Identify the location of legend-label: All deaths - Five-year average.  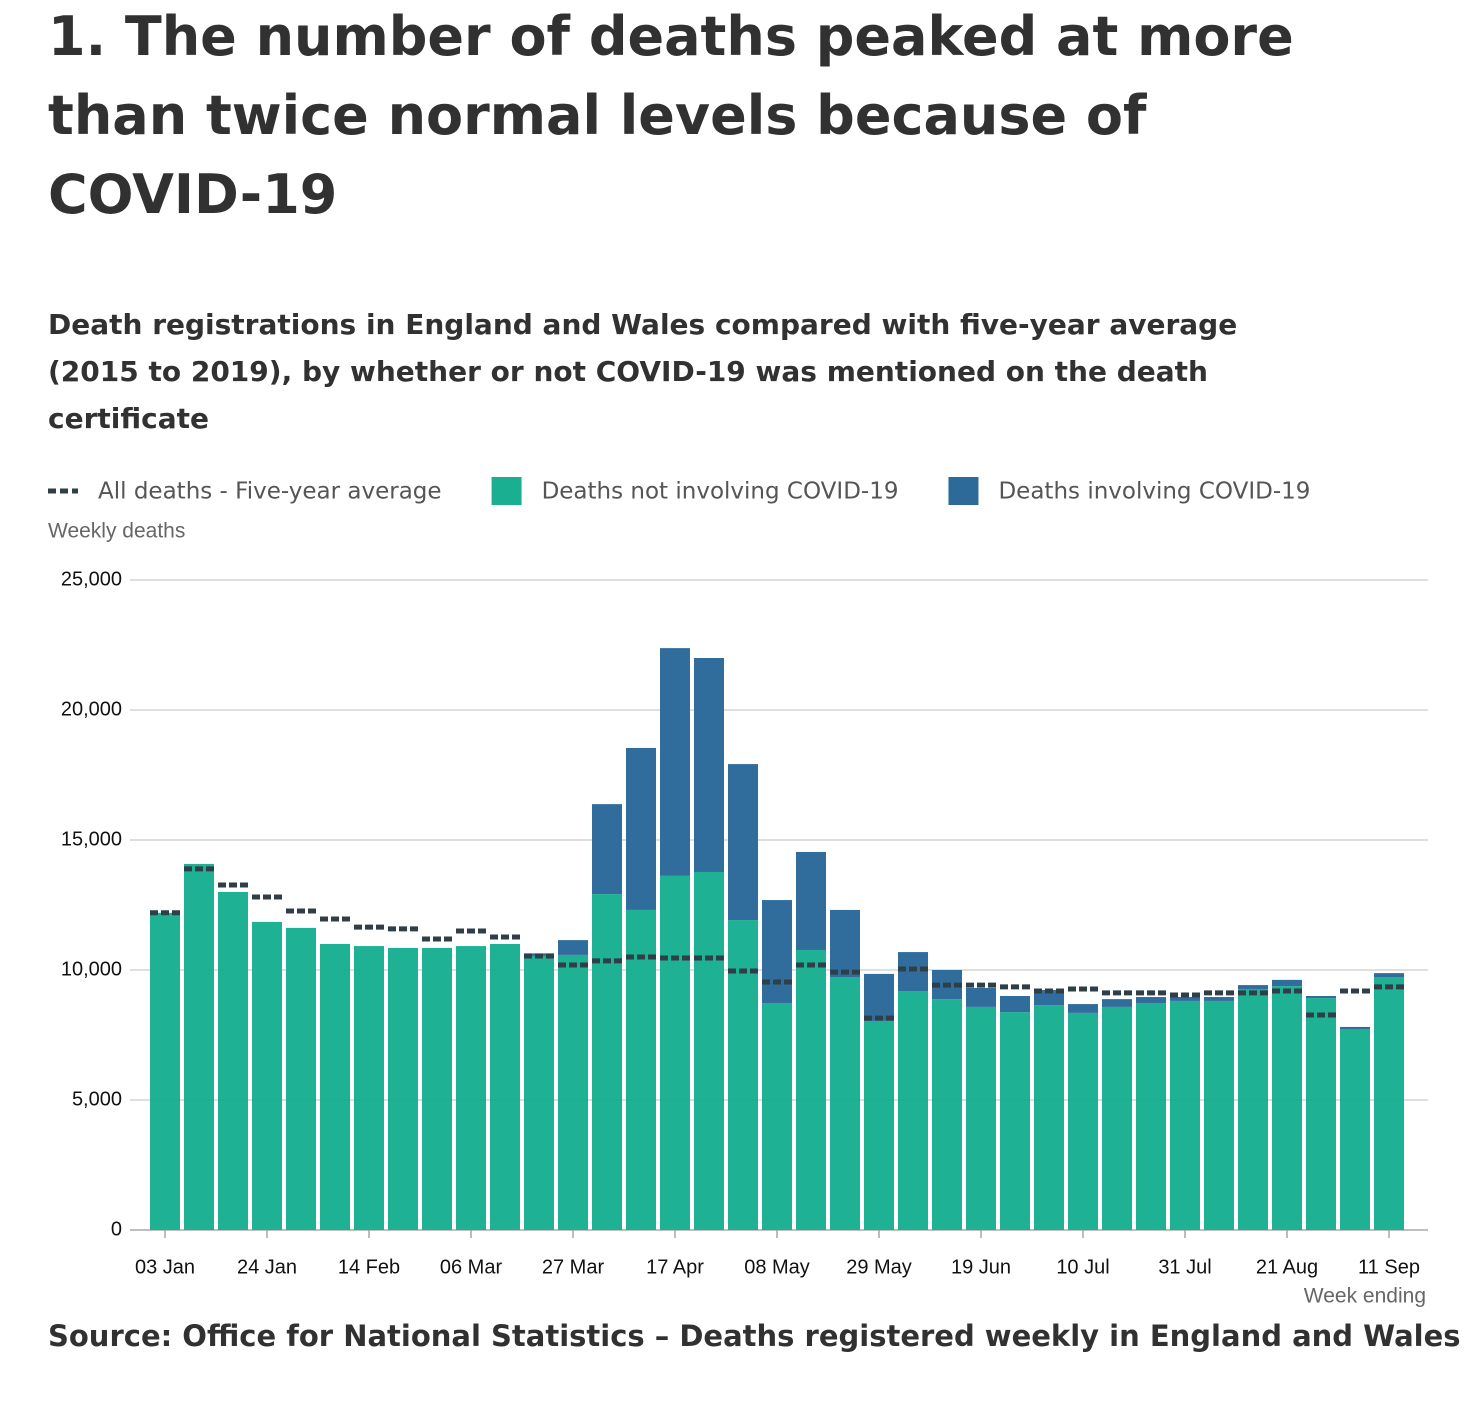
(270, 492).